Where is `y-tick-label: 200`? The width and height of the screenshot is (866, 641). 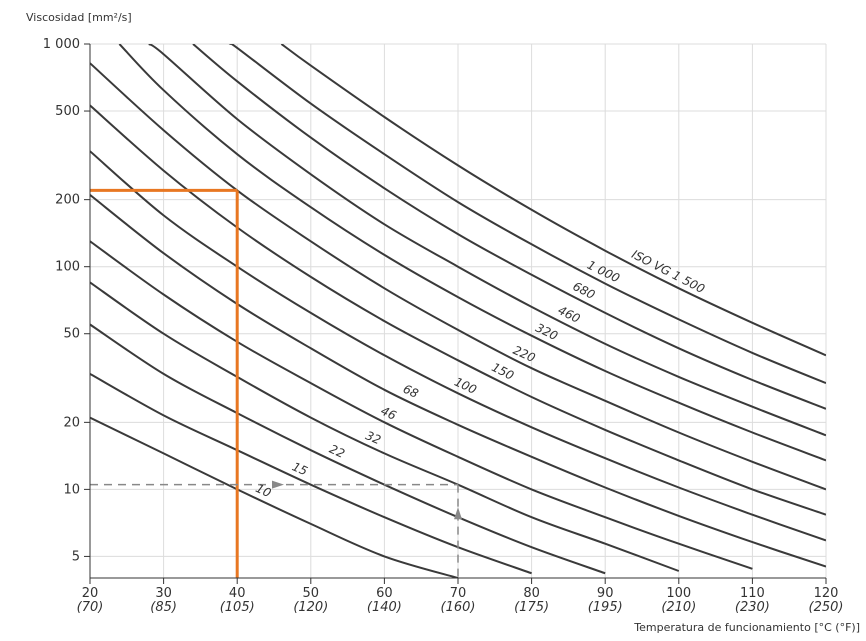
y-tick-label: 200 is located at coordinates (67, 200).